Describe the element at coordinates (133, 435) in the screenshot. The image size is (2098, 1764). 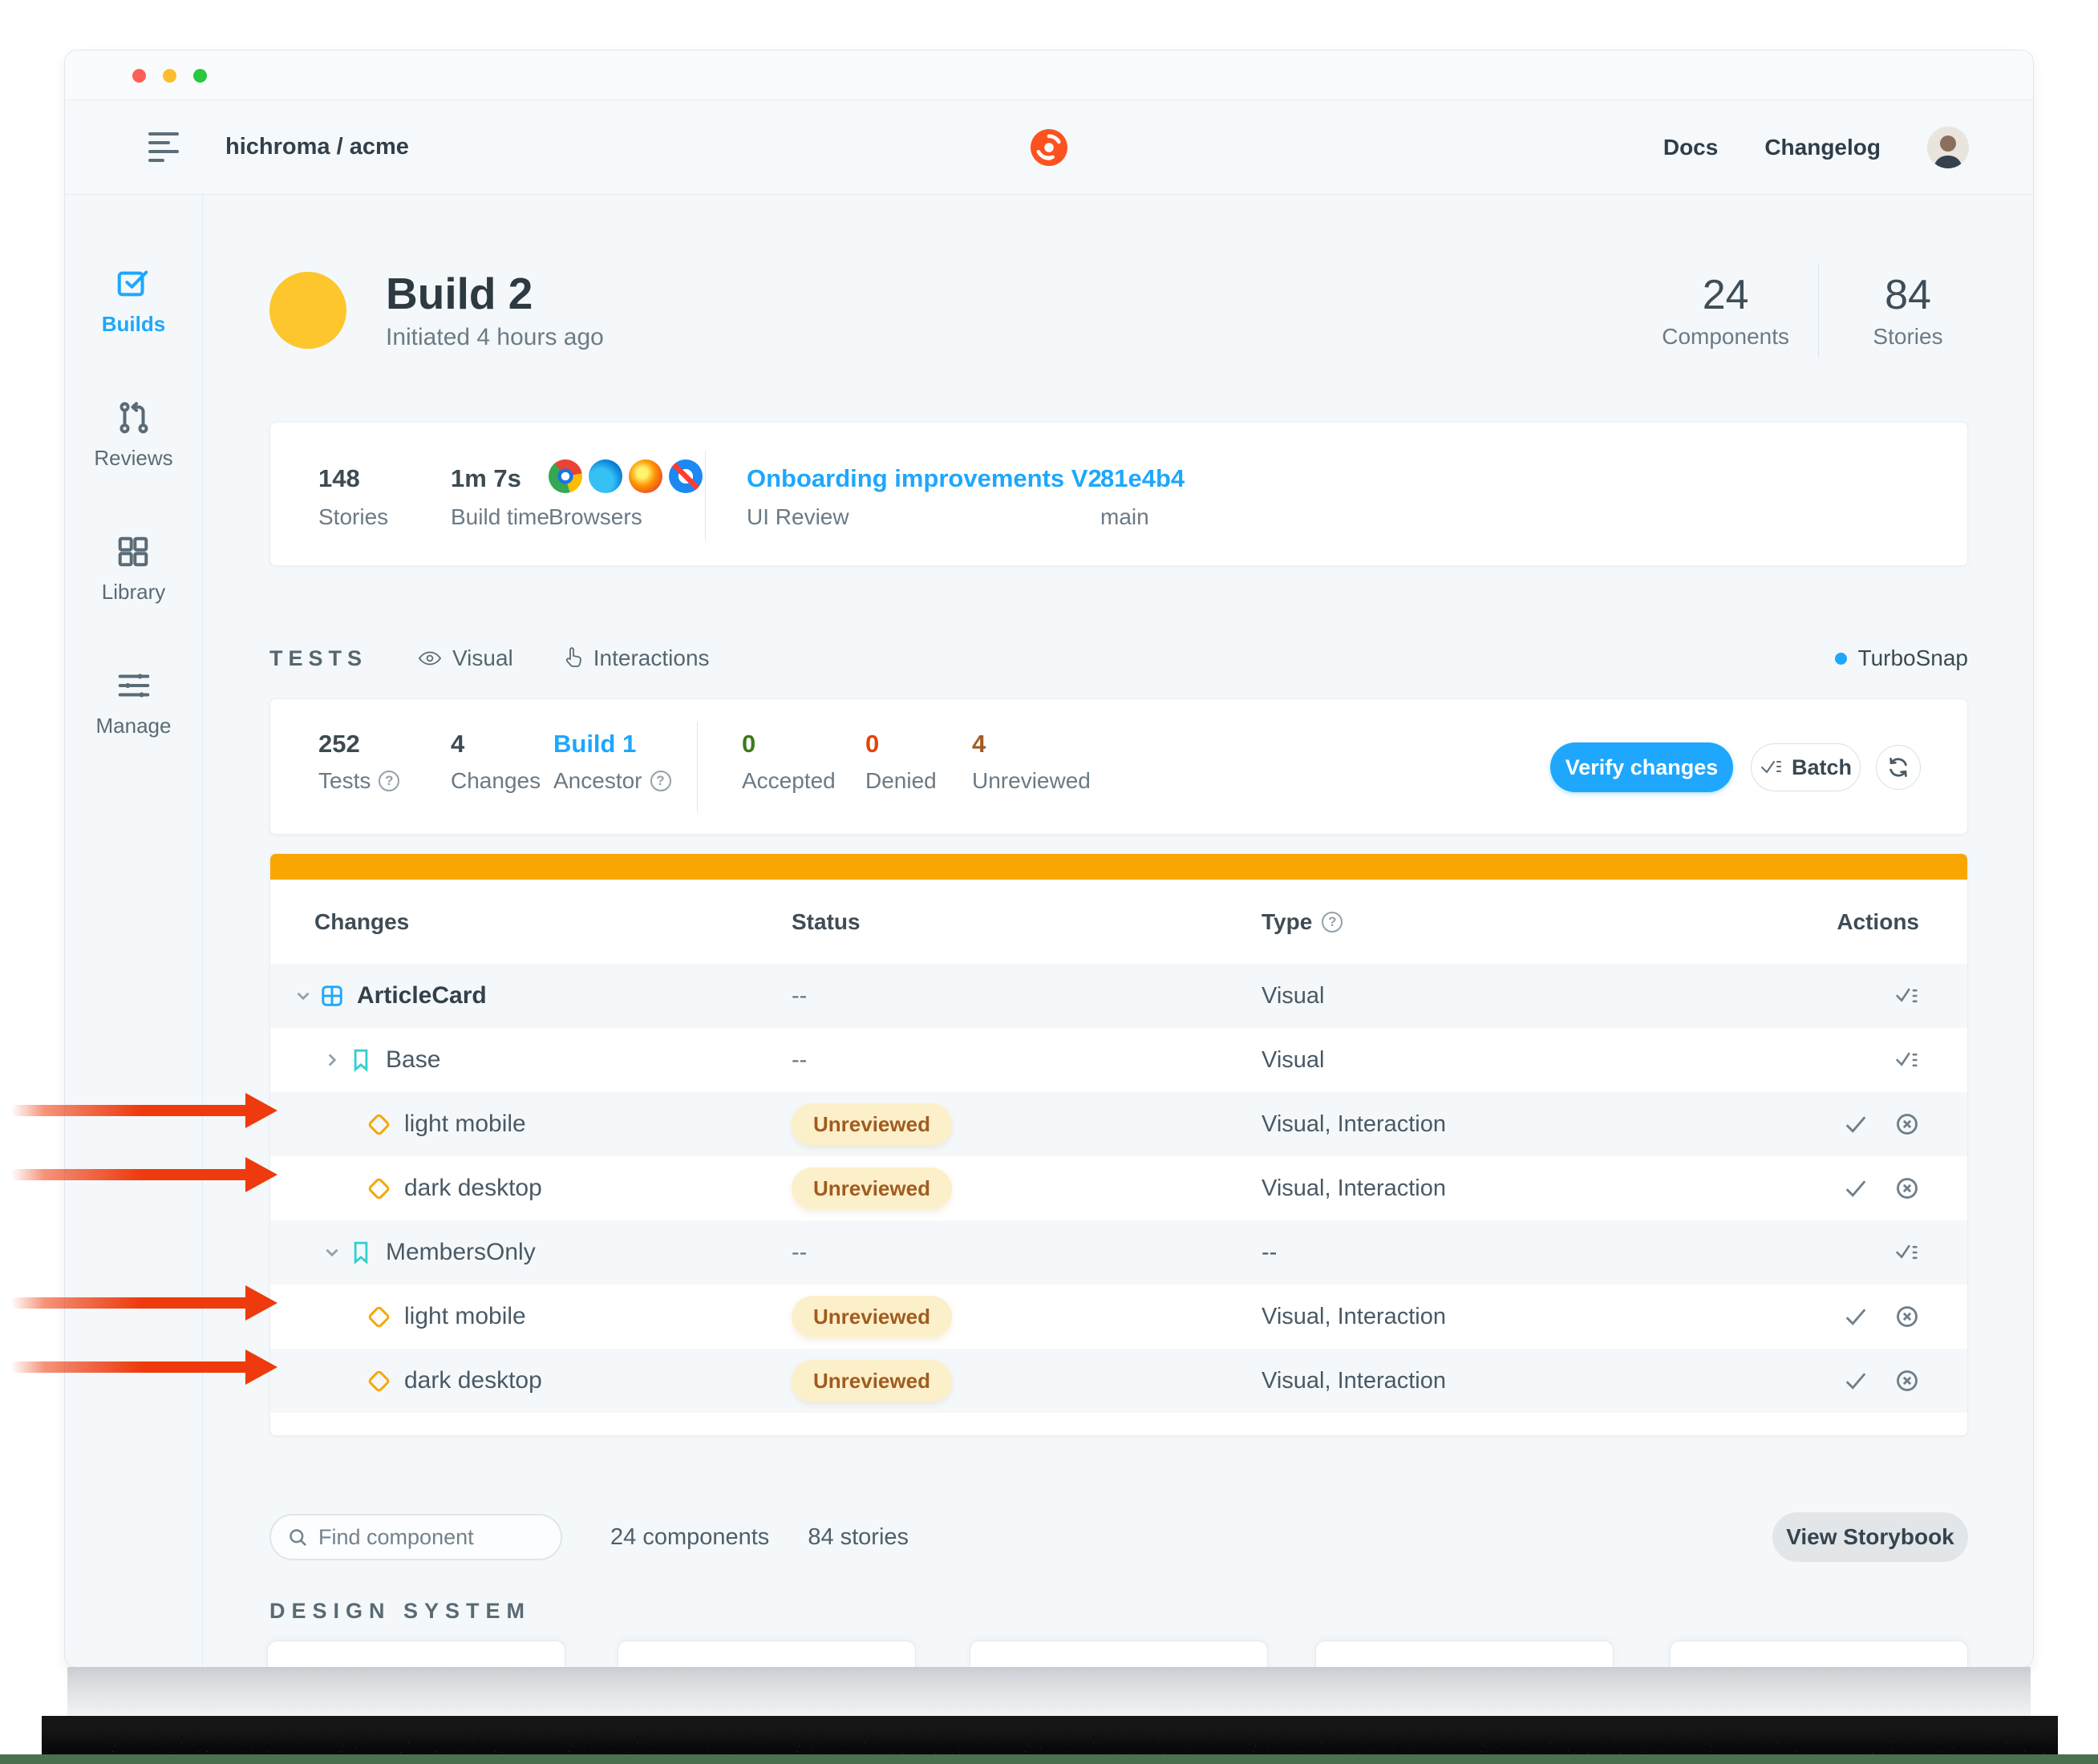
I see `sidebar-item-reviews: Reviews` at that location.